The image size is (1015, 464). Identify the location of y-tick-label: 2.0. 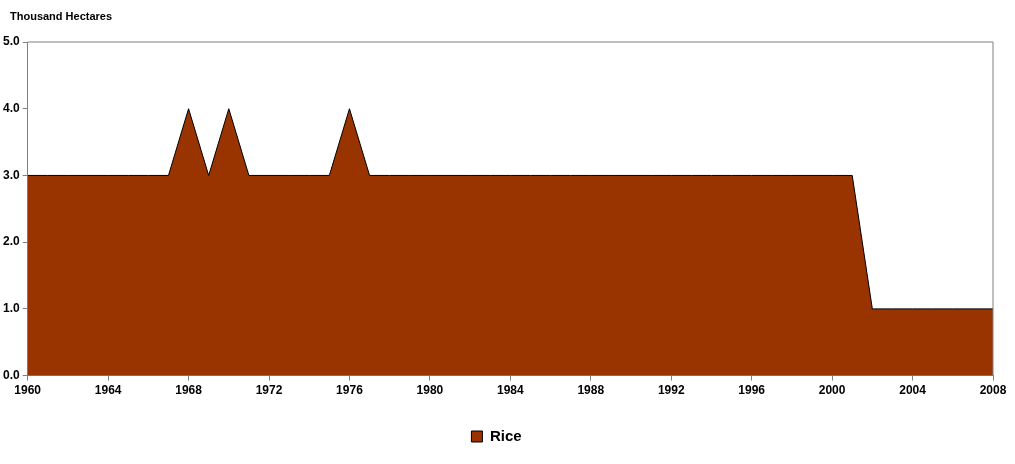
(11, 241).